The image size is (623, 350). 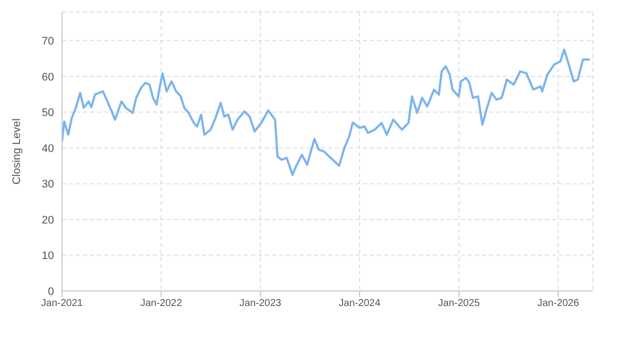 I want to click on y-tick-label: 20, so click(x=48, y=220).